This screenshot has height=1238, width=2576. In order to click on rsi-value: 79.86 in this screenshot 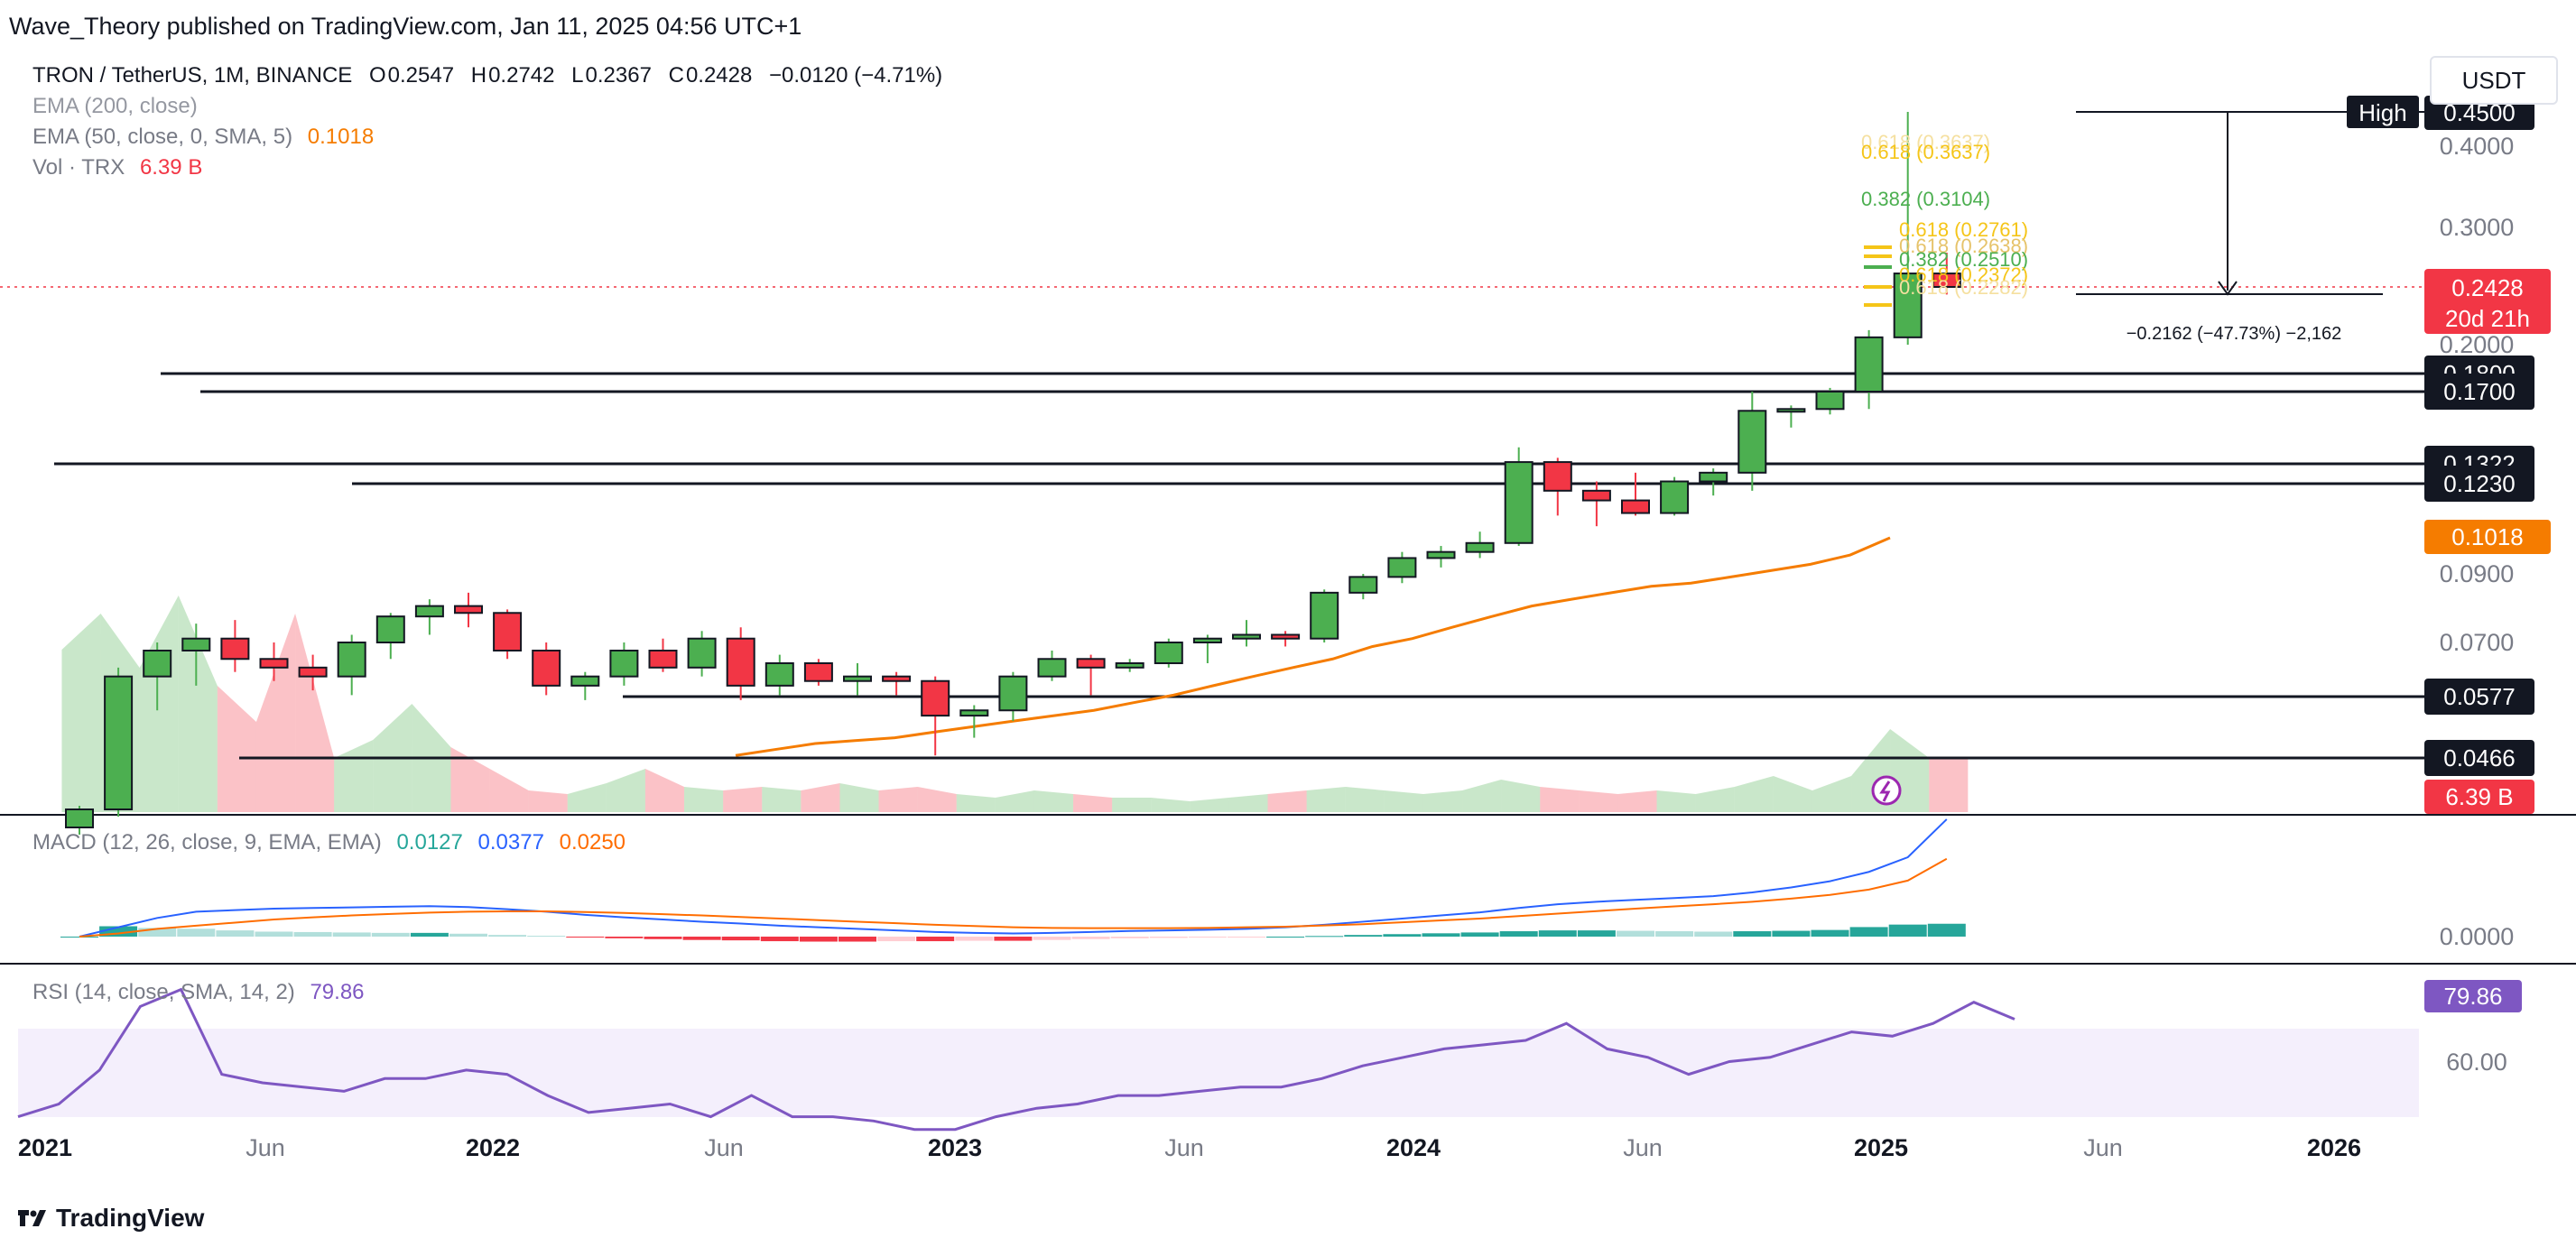, I will do `click(337, 992)`.